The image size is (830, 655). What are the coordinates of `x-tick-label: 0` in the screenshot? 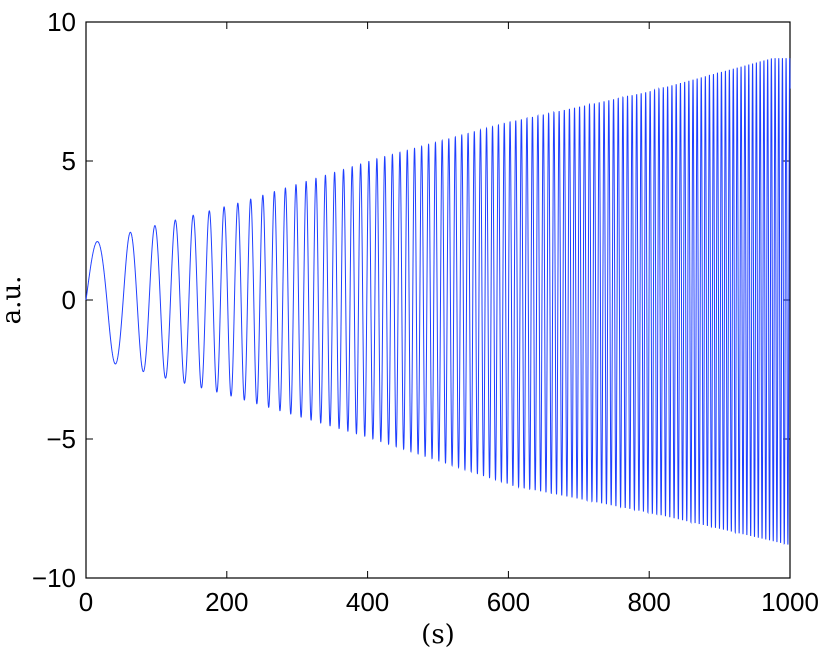 It's located at (86, 602).